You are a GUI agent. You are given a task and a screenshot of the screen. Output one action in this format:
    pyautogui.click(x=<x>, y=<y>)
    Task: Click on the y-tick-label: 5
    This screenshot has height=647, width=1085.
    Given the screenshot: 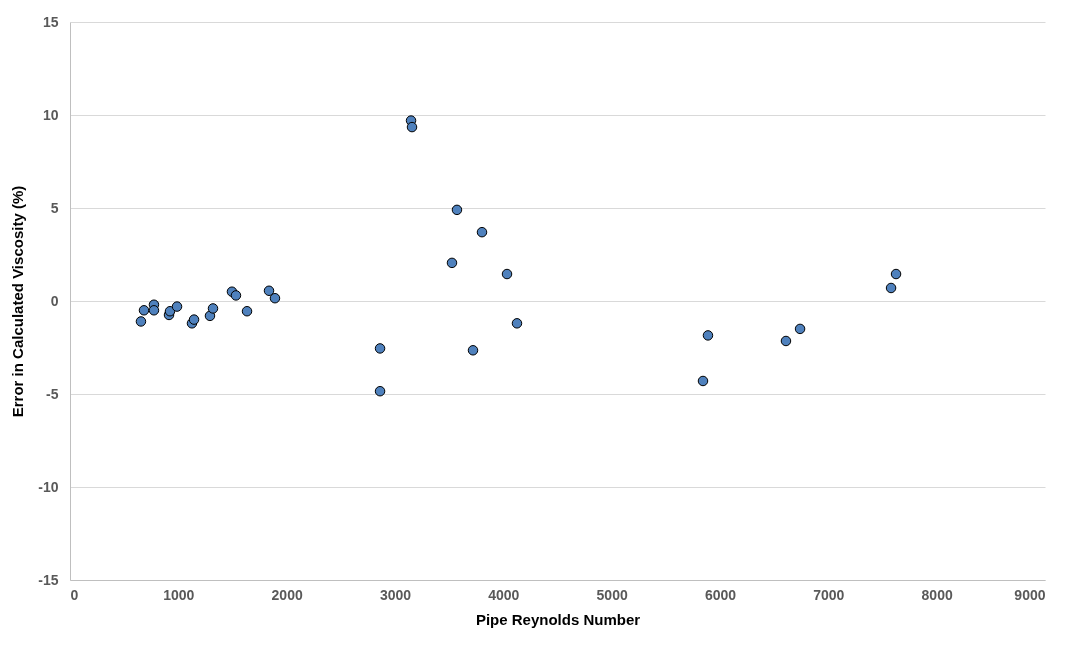 What is the action you would take?
    pyautogui.click(x=54, y=207)
    